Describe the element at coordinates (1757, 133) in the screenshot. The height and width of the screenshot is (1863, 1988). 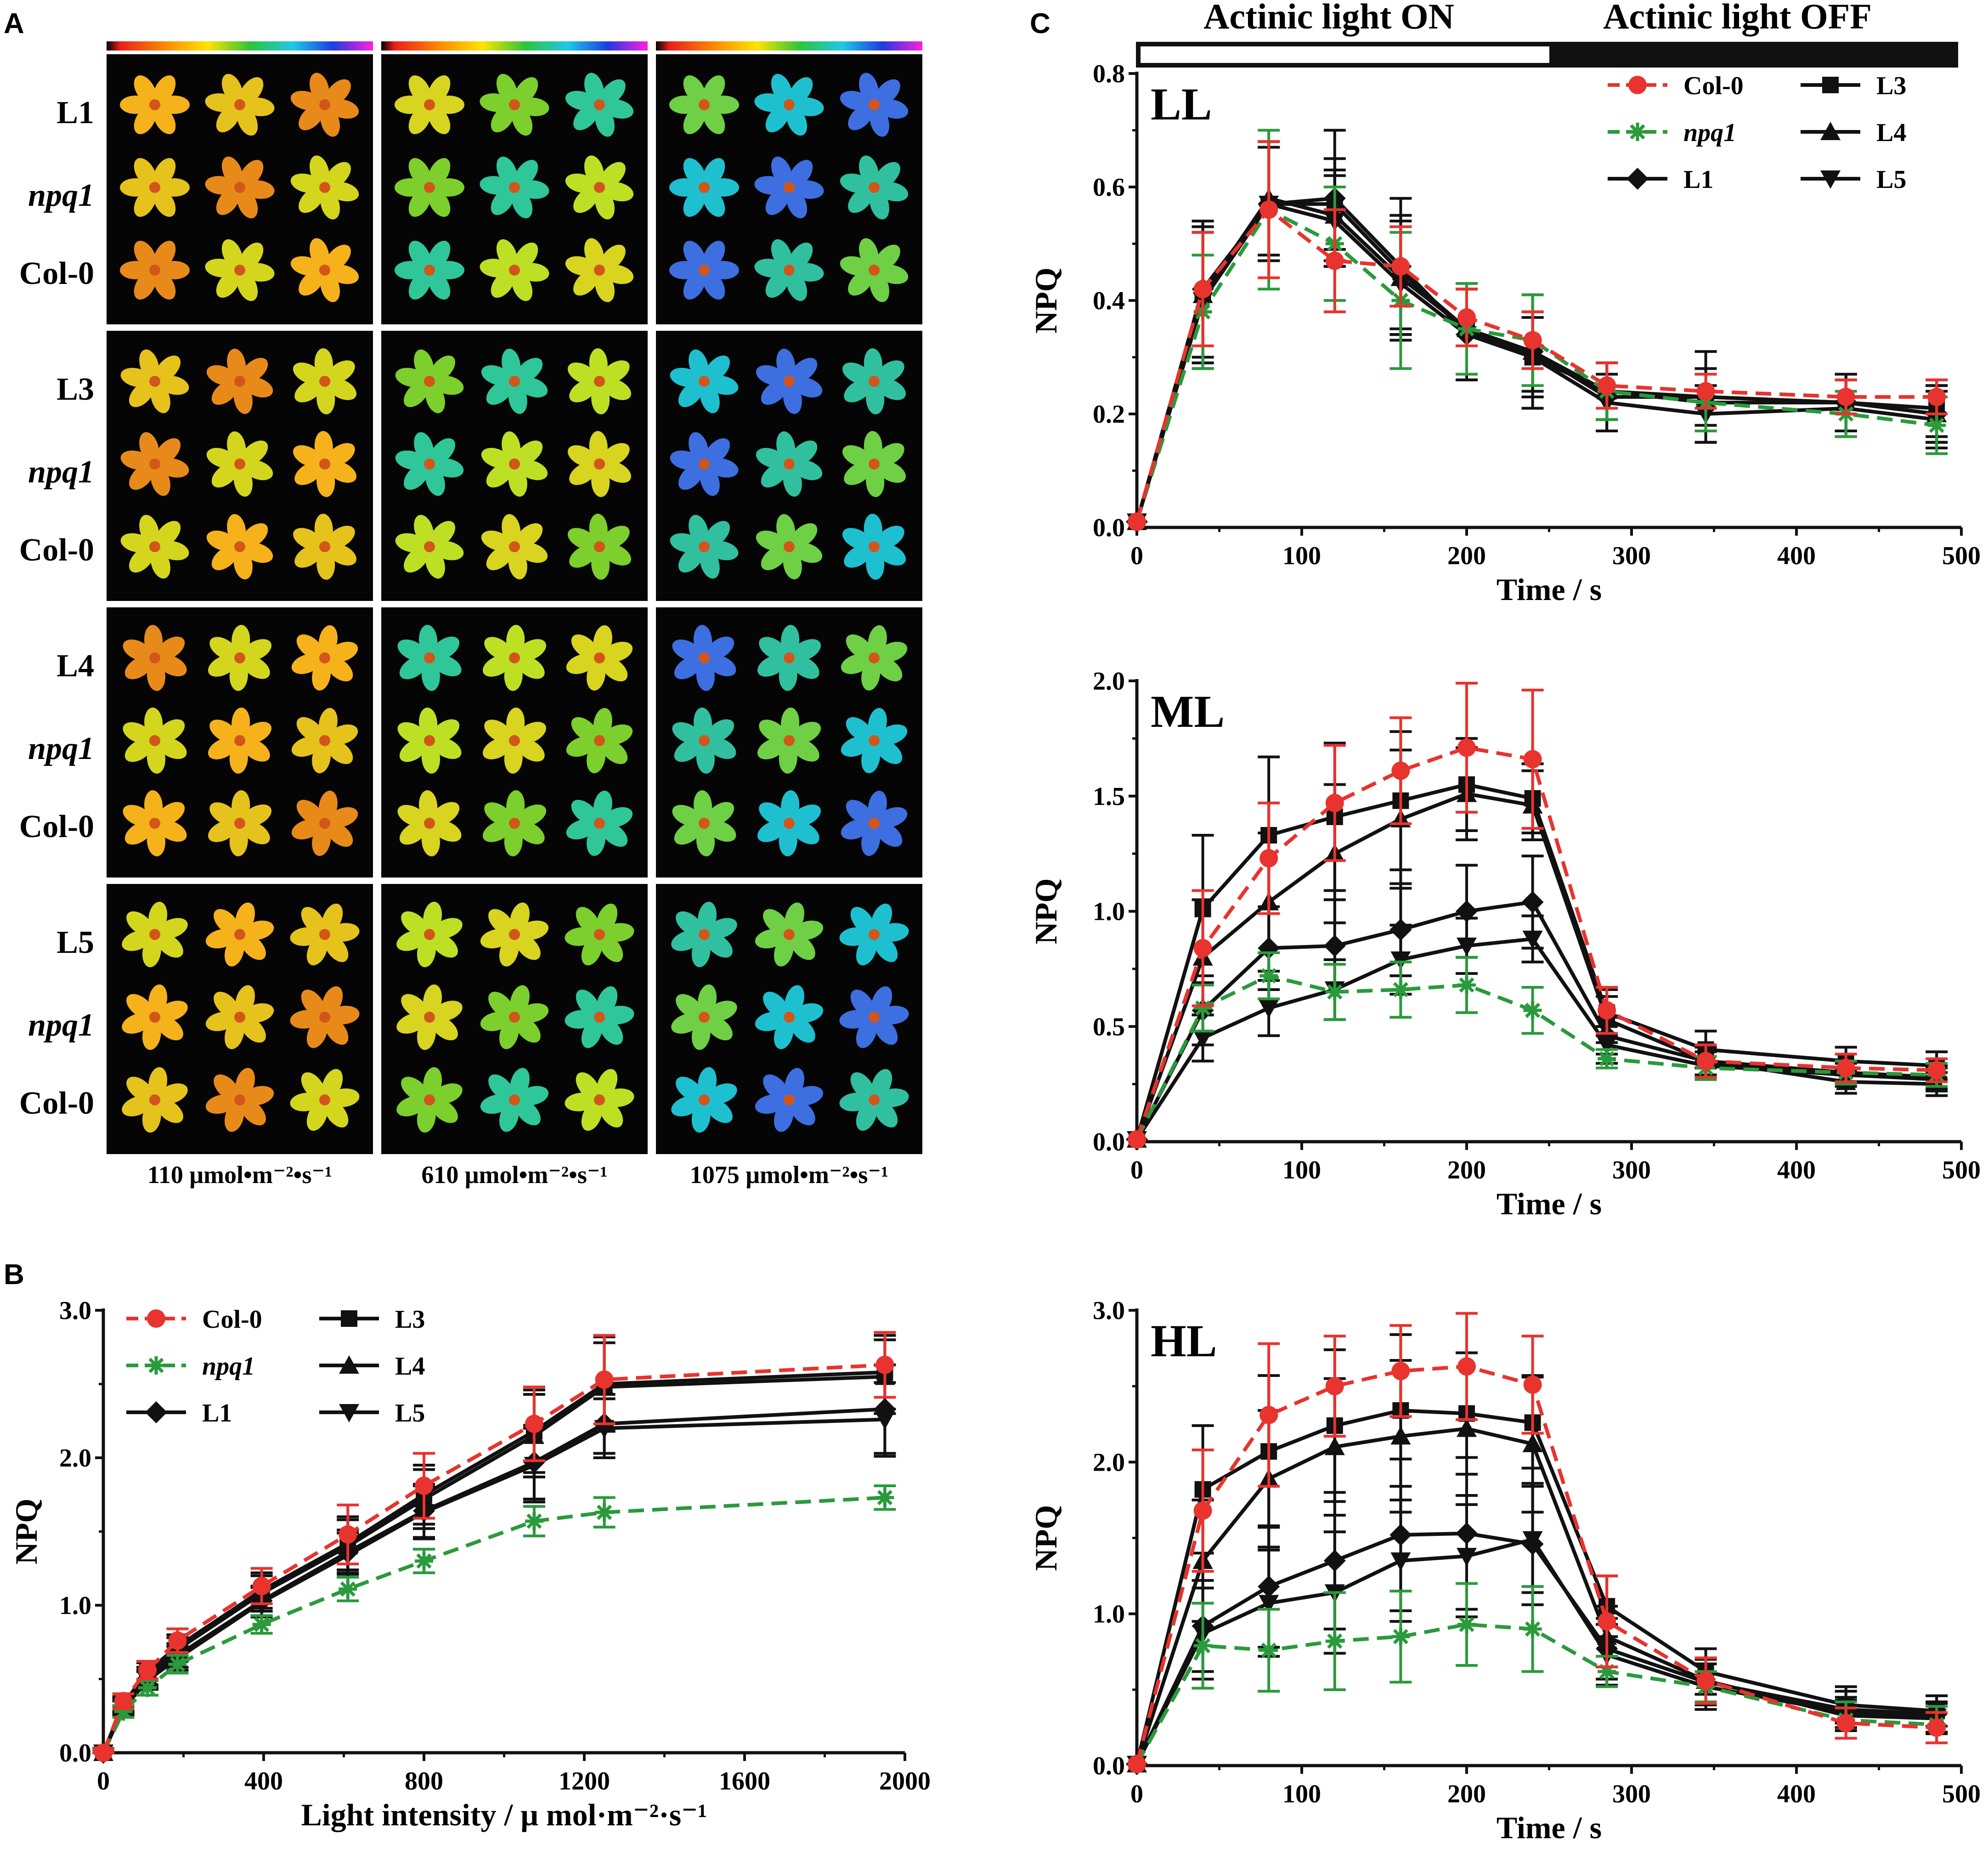
I see `legend: Col-0 npq1 L1 L3 L4 L5` at that location.